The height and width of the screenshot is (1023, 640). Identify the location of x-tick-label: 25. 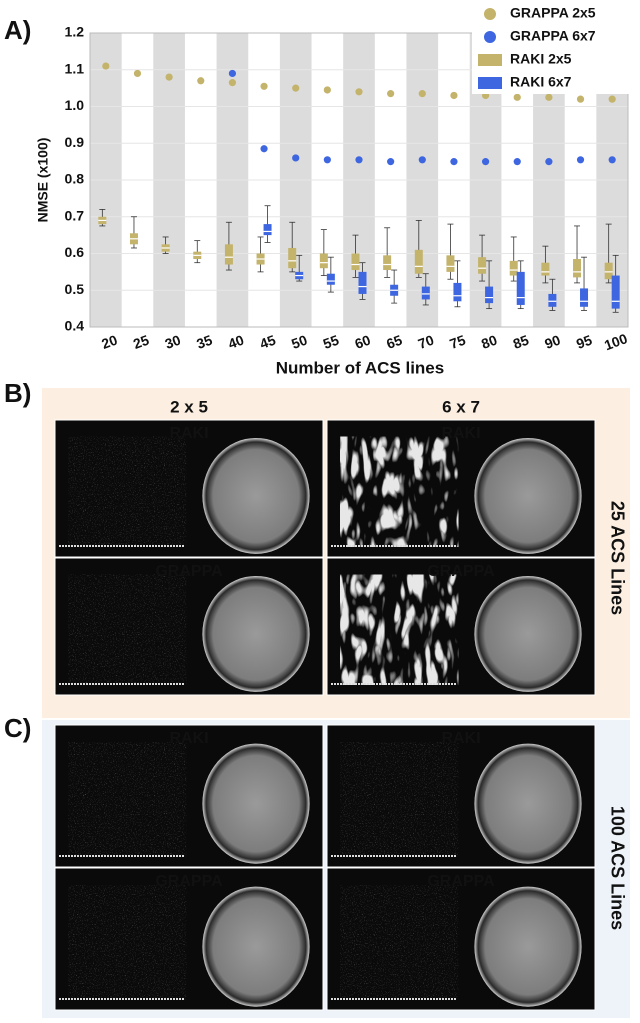
(141, 342).